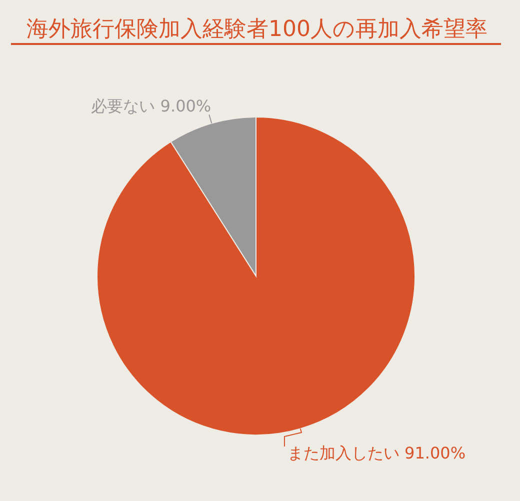 The width and height of the screenshot is (520, 501). Describe the element at coordinates (376, 453) in the screenshot. I see `slice-label: また加入したい 91.00%` at that location.